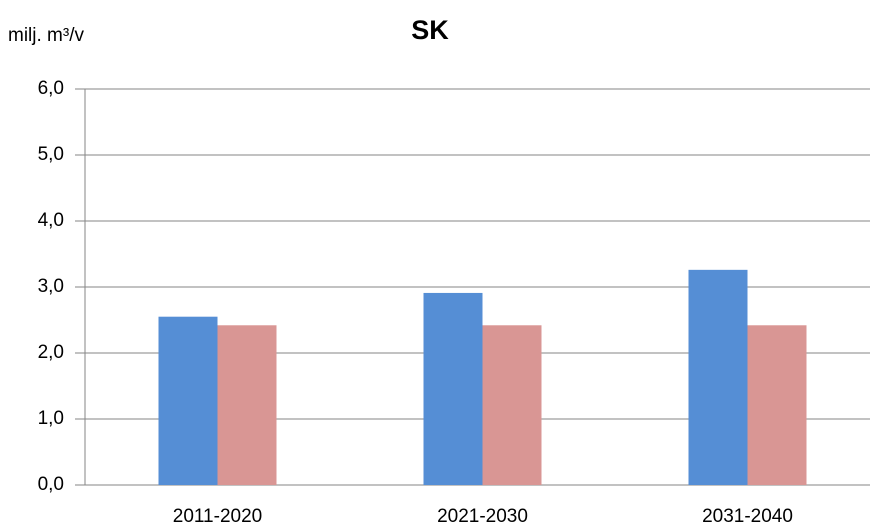 The height and width of the screenshot is (531, 880). I want to click on y-tick-label: 2,0, so click(51, 352).